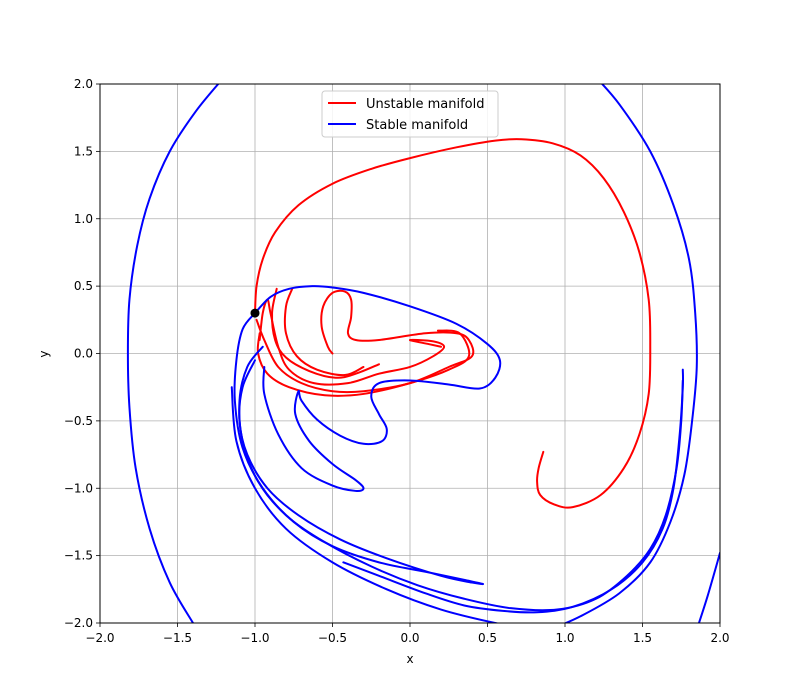 Image resolution: width=800 pixels, height=700 pixels. I want to click on y-tick-label: 2.0, so click(83, 84).